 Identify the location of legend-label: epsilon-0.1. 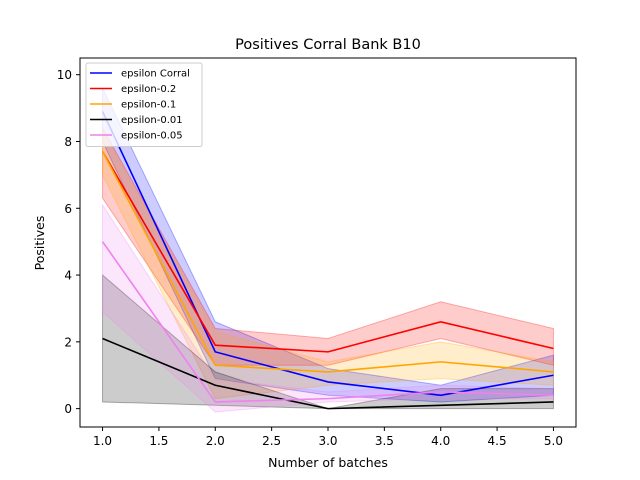
(148, 105).